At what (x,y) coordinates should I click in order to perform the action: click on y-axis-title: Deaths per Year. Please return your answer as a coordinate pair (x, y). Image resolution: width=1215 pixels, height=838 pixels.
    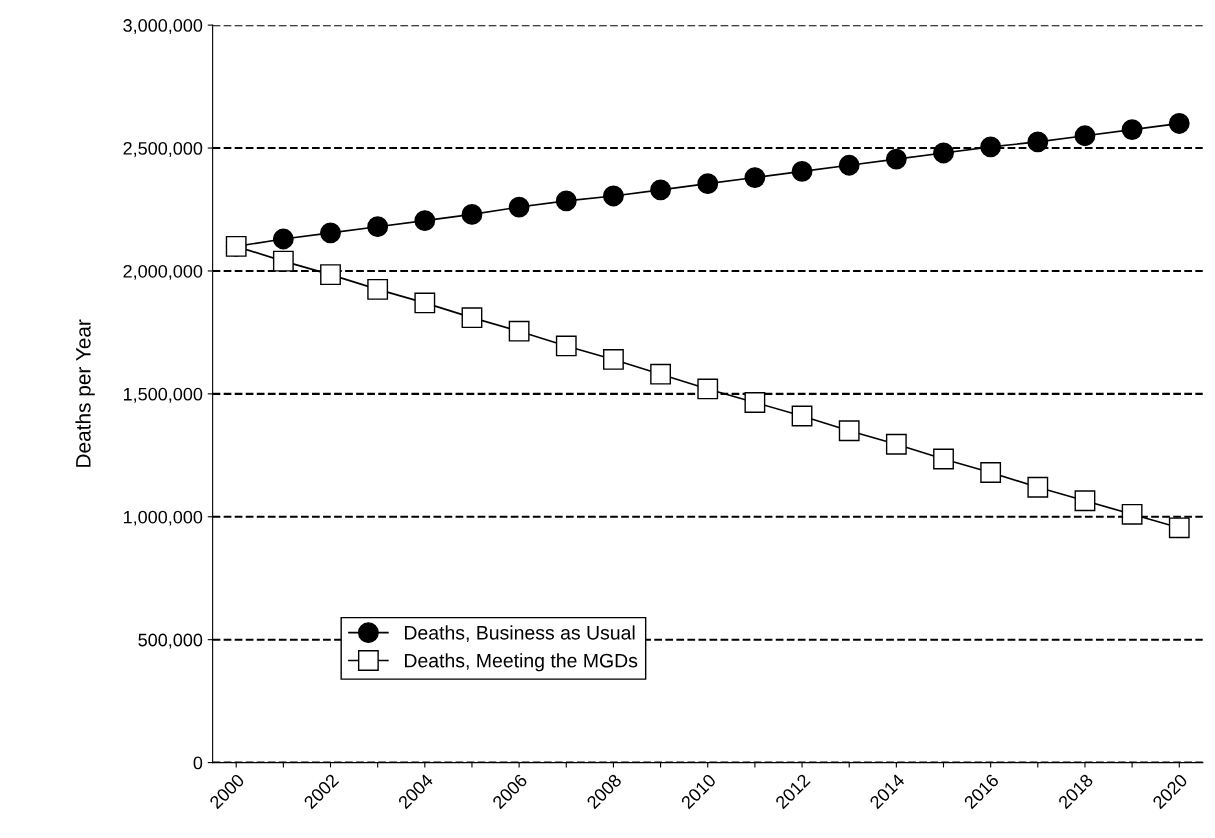
    Looking at the image, I should click on (85, 393).